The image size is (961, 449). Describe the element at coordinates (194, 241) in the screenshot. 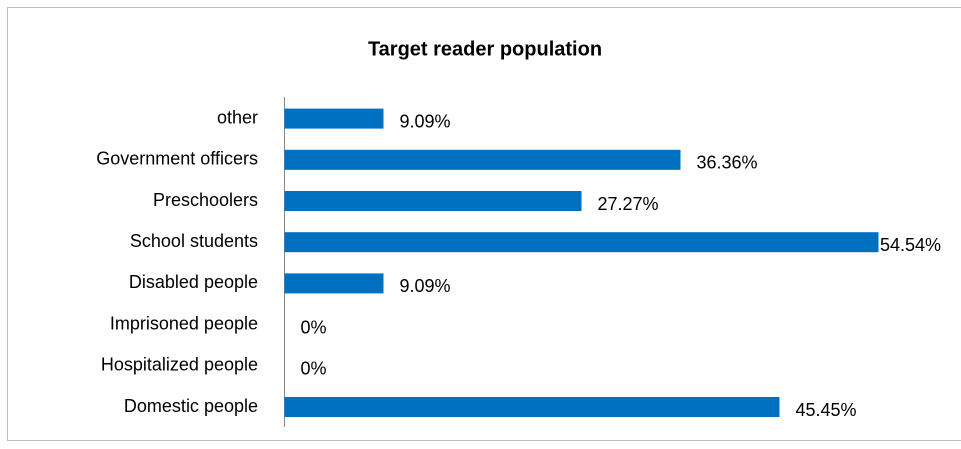

I see `y-tick-label: School students` at that location.